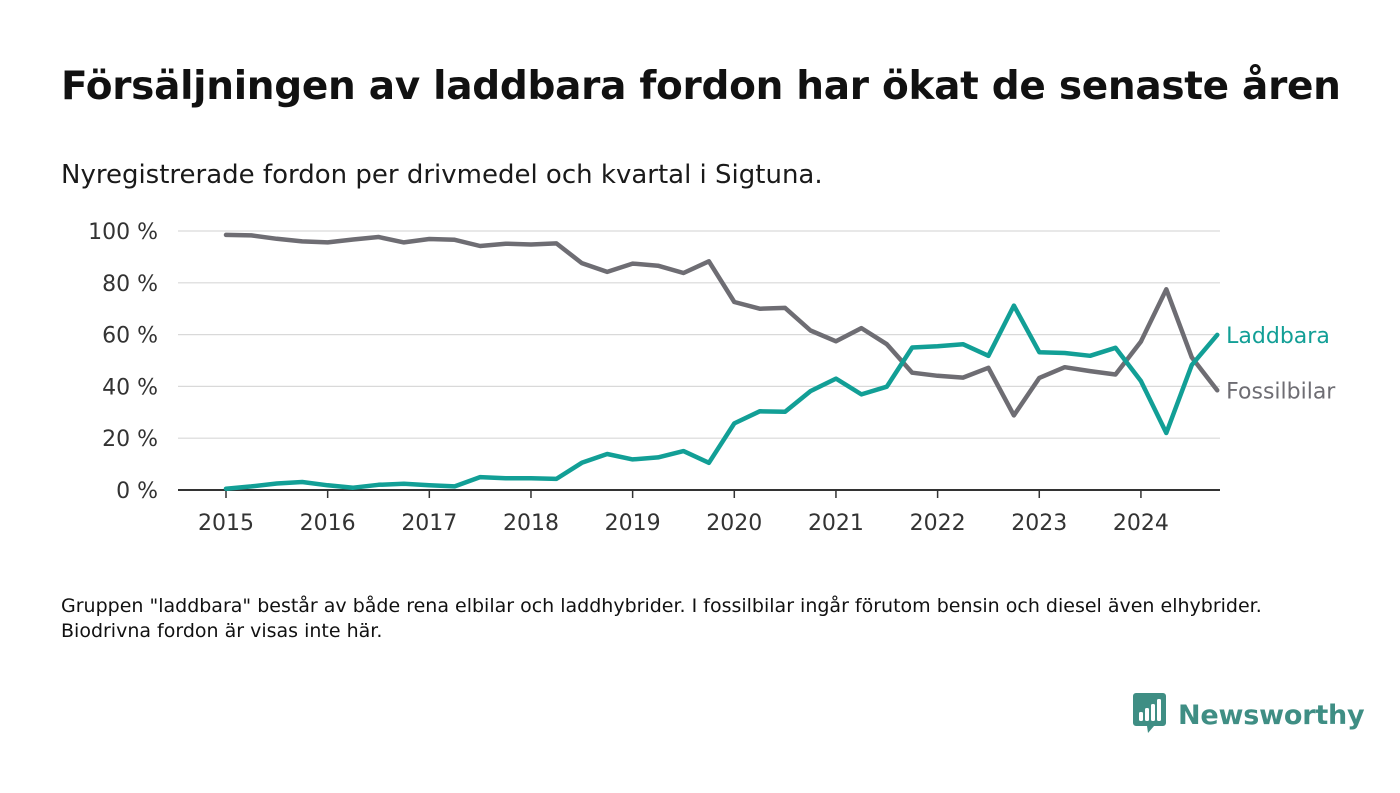  What do you see at coordinates (1281, 391) in the screenshot?
I see `series-label-fossilbilar: Fossilbilar` at bounding box center [1281, 391].